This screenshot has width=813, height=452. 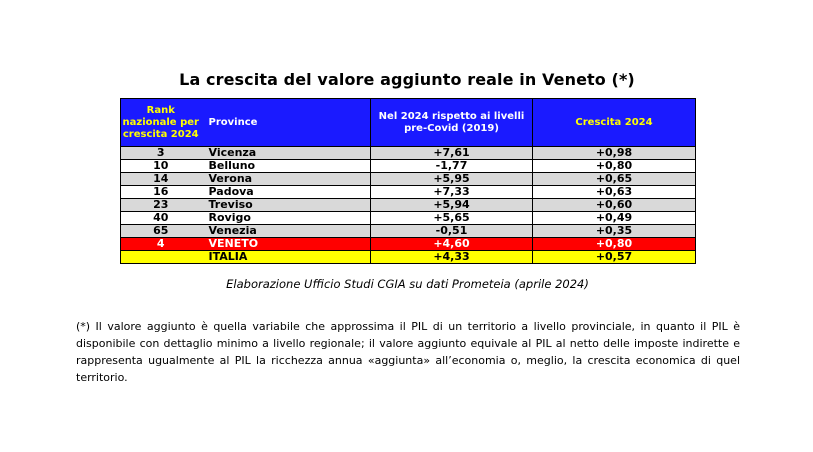 I want to click on cell-province: Treviso, so click(x=285, y=205).